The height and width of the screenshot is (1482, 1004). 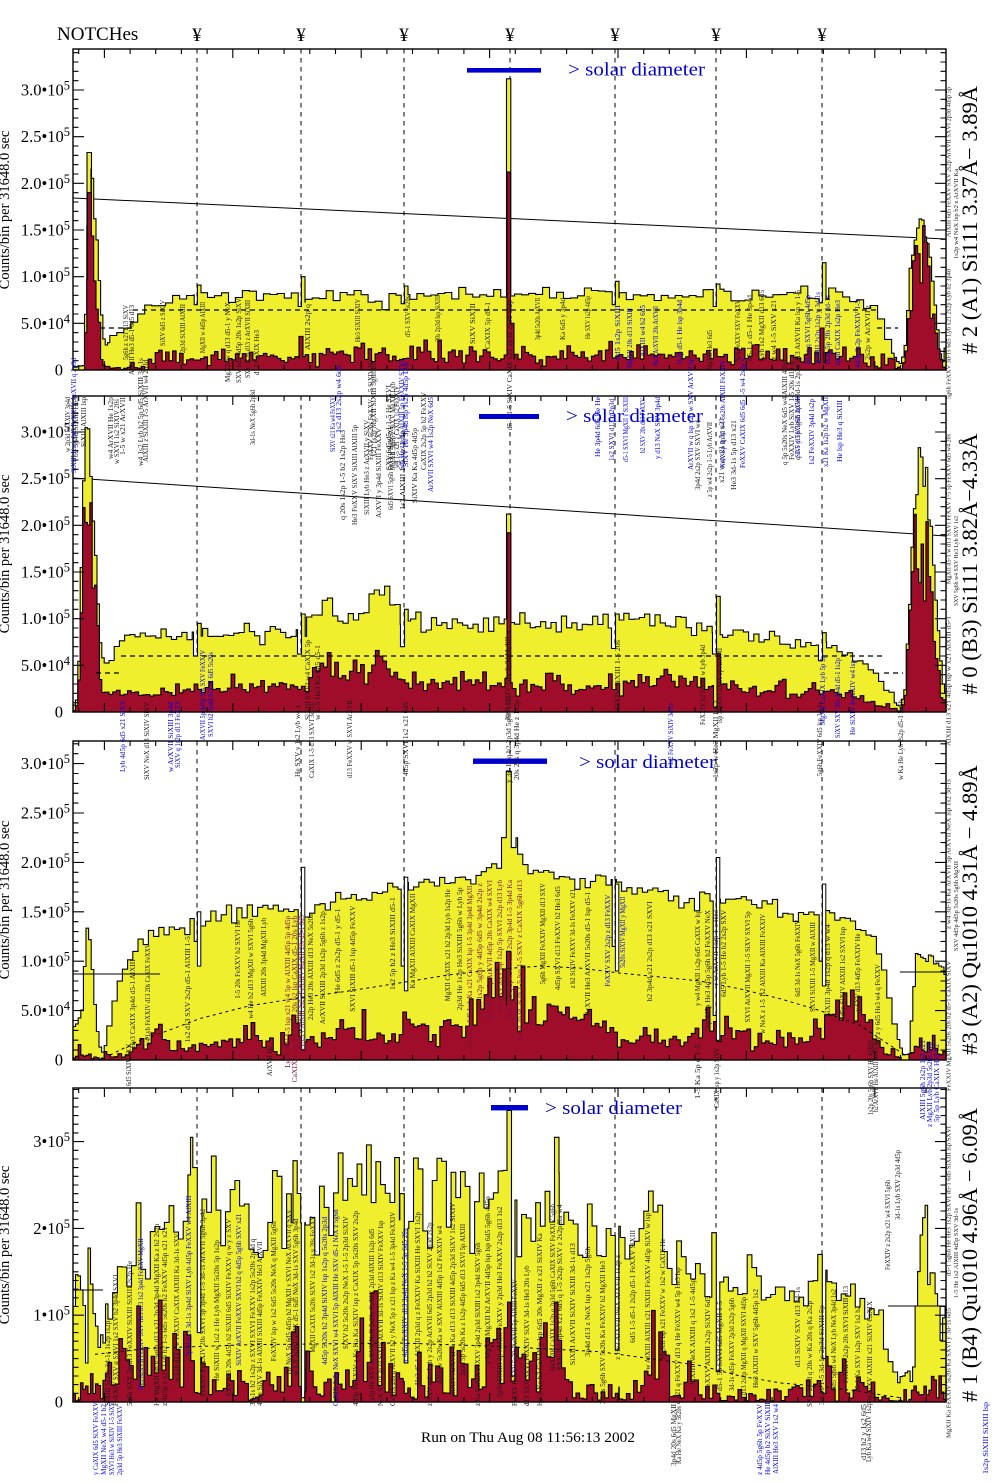 What do you see at coordinates (311, 967) in the screenshot?
I see `svg-text:2s2p He3 20s AlXIII d13 NeX 5s: 2s2p He3 20s AlXIII d13 NeX 5s20s` at bounding box center [311, 967].